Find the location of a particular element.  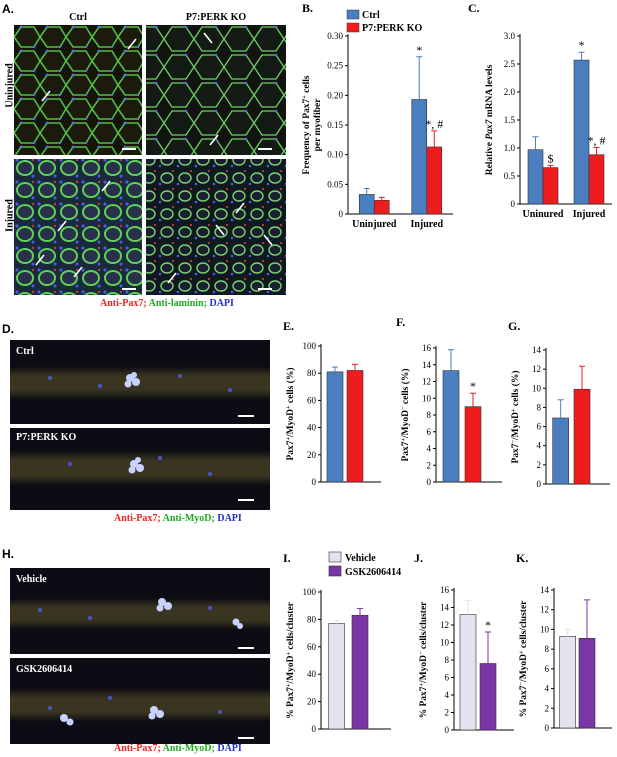

chart-g-ylabel-seg: − is located at coordinates (514, 441).